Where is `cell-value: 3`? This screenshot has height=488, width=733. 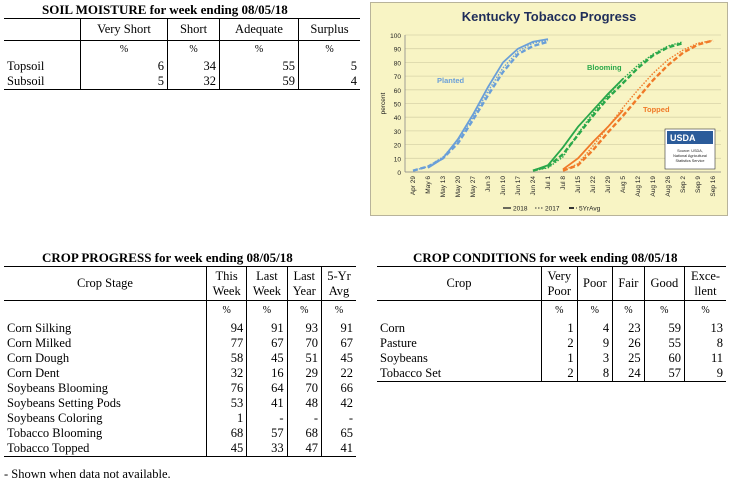 cell-value: 3 is located at coordinates (594, 358).